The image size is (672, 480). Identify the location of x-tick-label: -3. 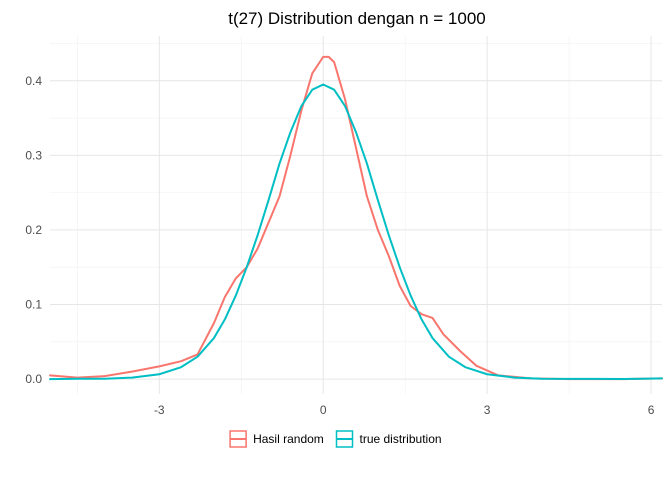
(159, 410).